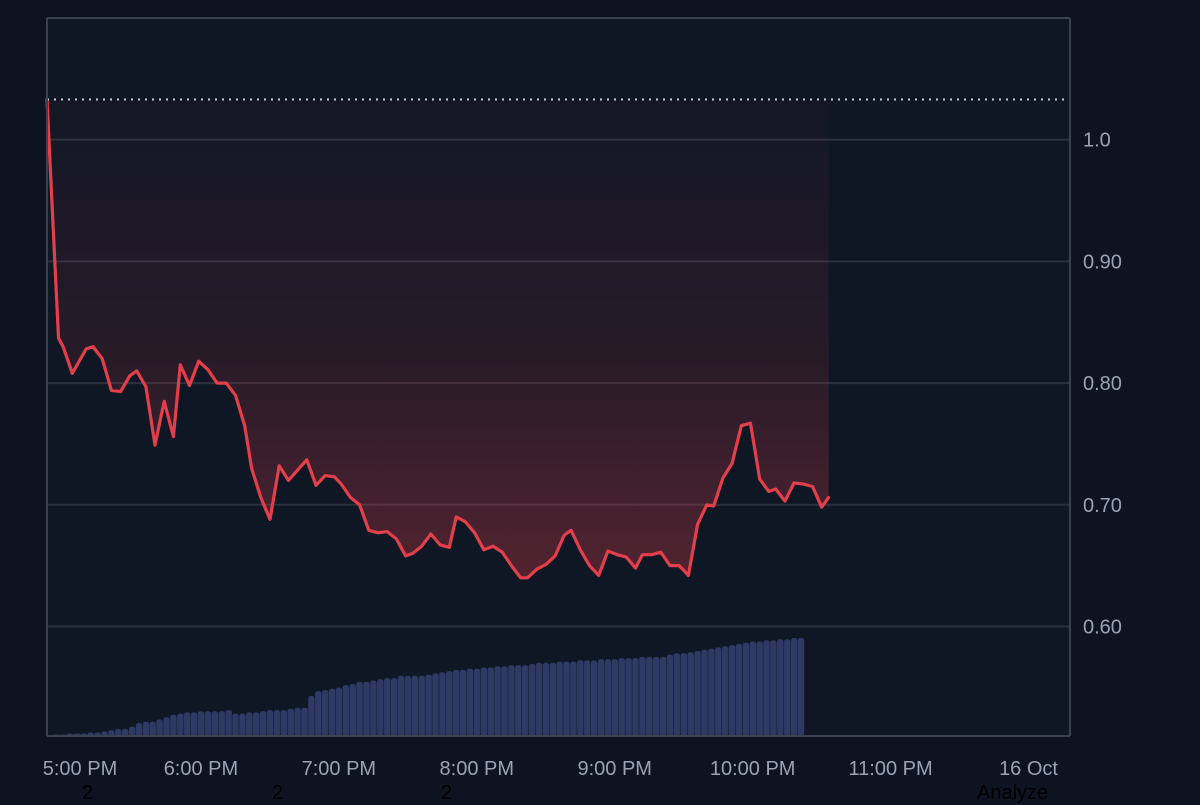 This screenshot has height=805, width=1200. I want to click on x-tick-label: 10:00 PM, so click(753, 769).